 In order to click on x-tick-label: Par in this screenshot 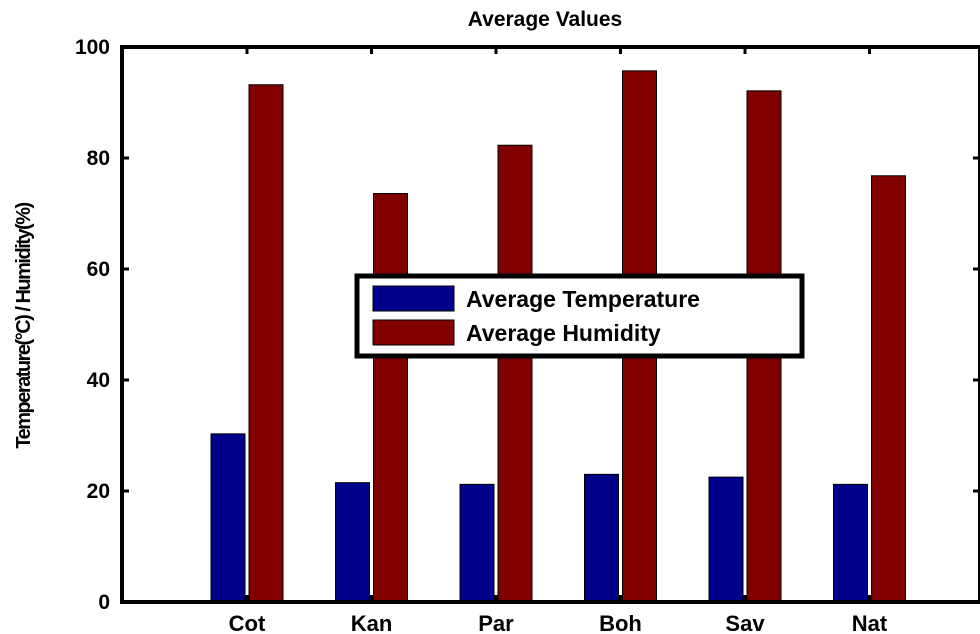, I will do `click(496, 622)`.